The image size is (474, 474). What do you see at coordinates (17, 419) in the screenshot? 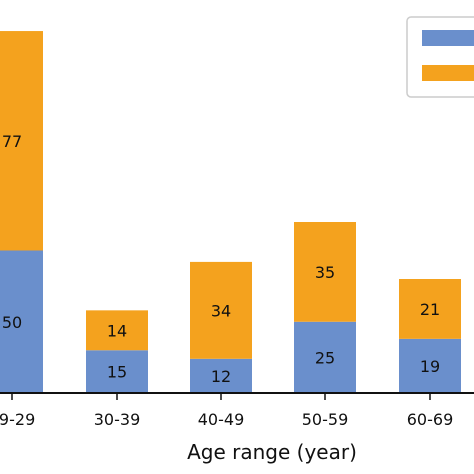
I see `x-tick-label-19-29: 19-29` at bounding box center [17, 419].